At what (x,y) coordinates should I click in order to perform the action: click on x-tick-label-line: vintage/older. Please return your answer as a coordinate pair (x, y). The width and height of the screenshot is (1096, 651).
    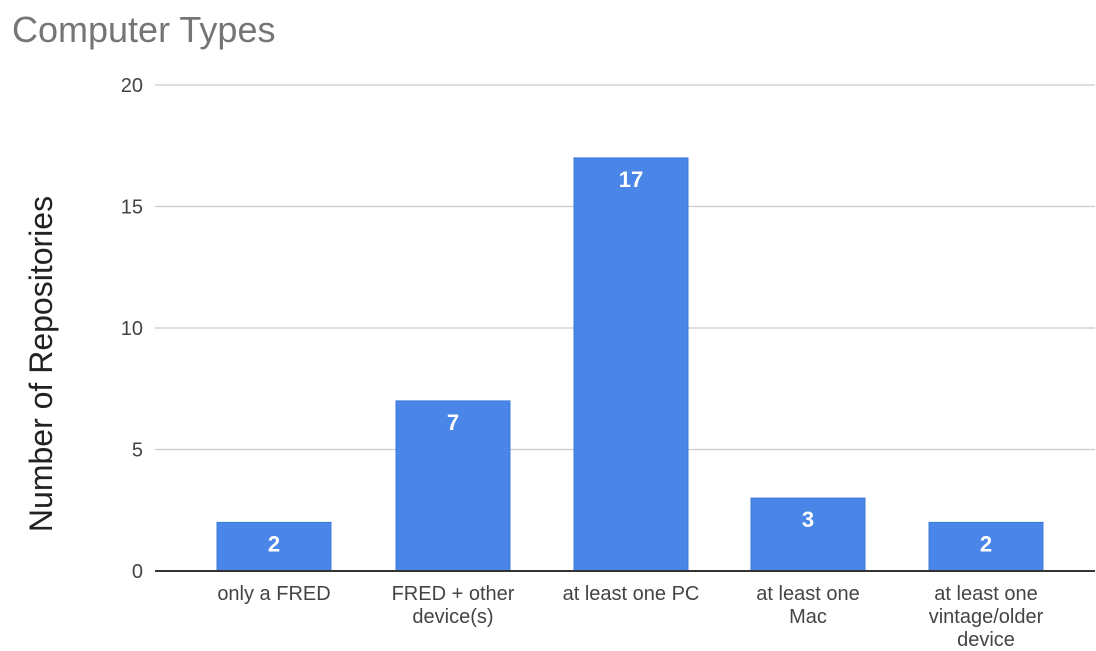
    Looking at the image, I should click on (986, 617).